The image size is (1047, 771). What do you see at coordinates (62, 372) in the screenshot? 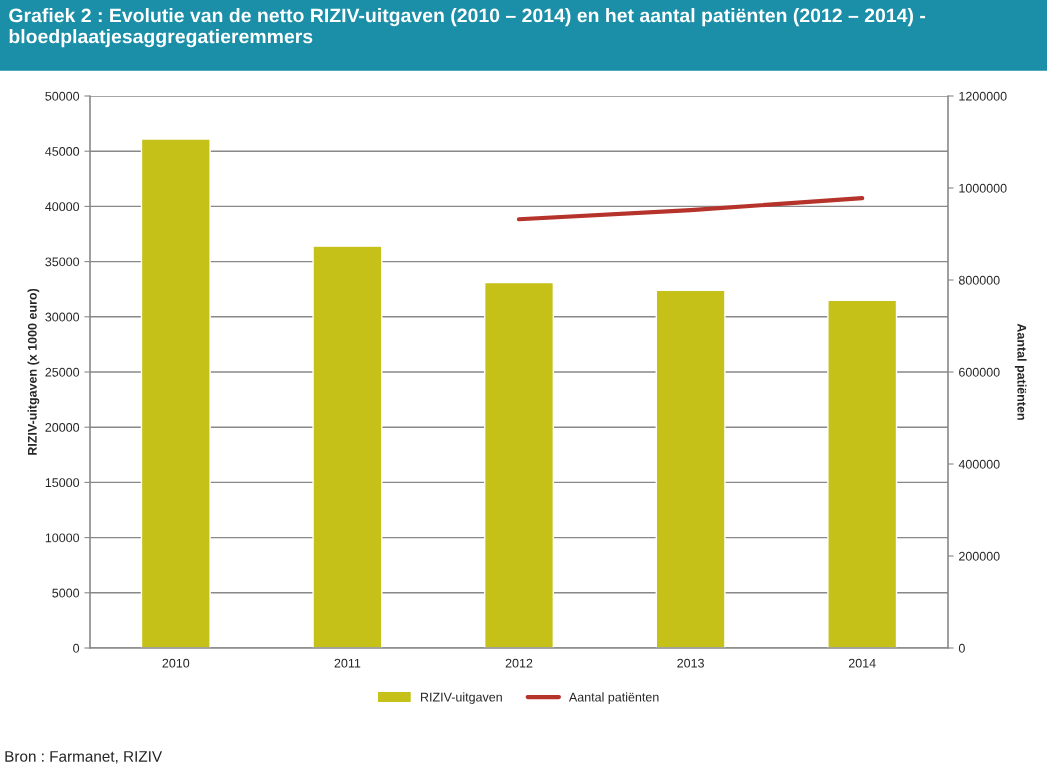
I see `y-tick-label: 25000` at bounding box center [62, 372].